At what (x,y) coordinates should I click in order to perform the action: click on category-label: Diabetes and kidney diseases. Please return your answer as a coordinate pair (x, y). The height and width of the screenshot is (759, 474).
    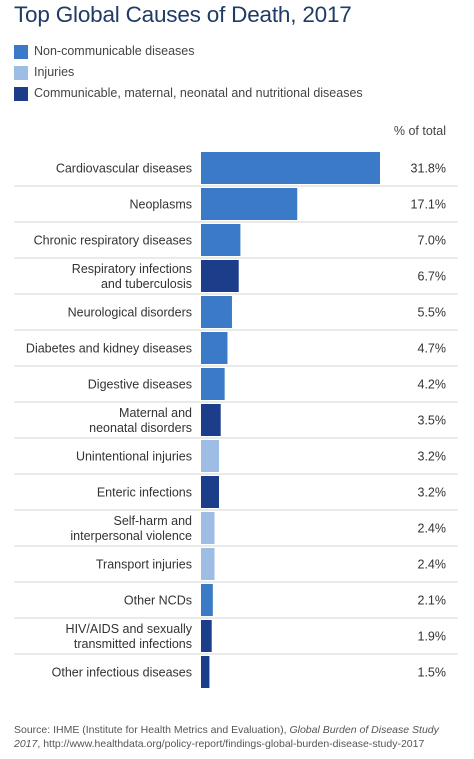
    Looking at the image, I should click on (109, 349).